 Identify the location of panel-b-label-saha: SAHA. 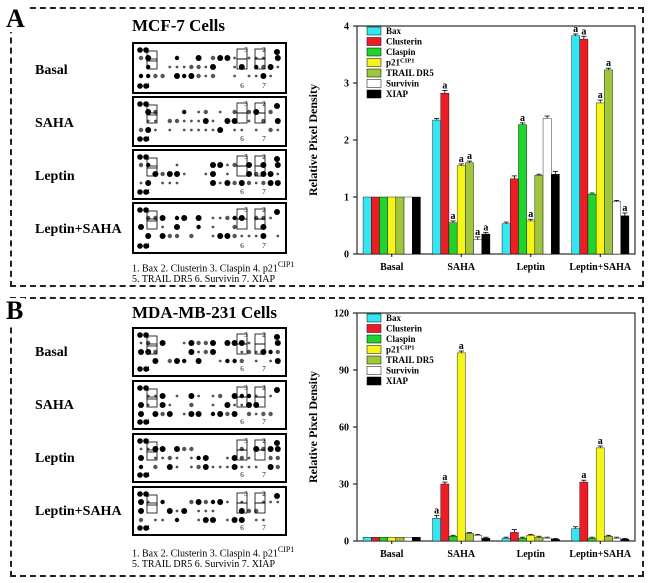
(54, 405).